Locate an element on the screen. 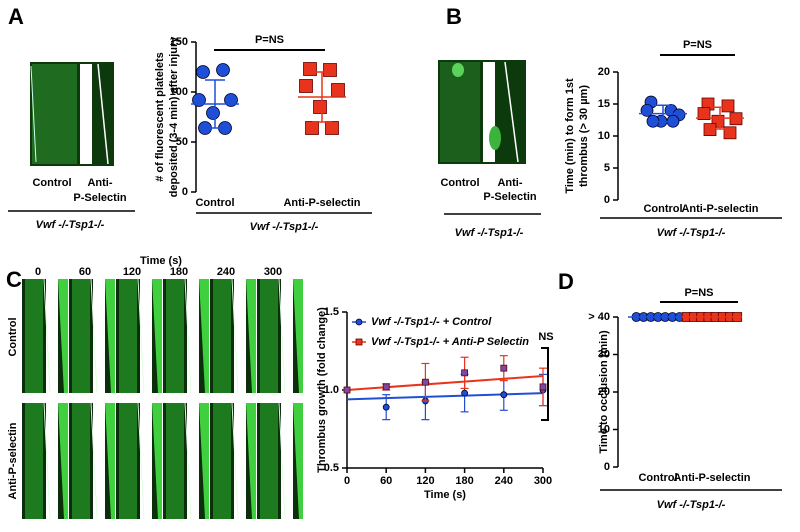  y-tick-label: 5 is located at coordinates (607, 168).